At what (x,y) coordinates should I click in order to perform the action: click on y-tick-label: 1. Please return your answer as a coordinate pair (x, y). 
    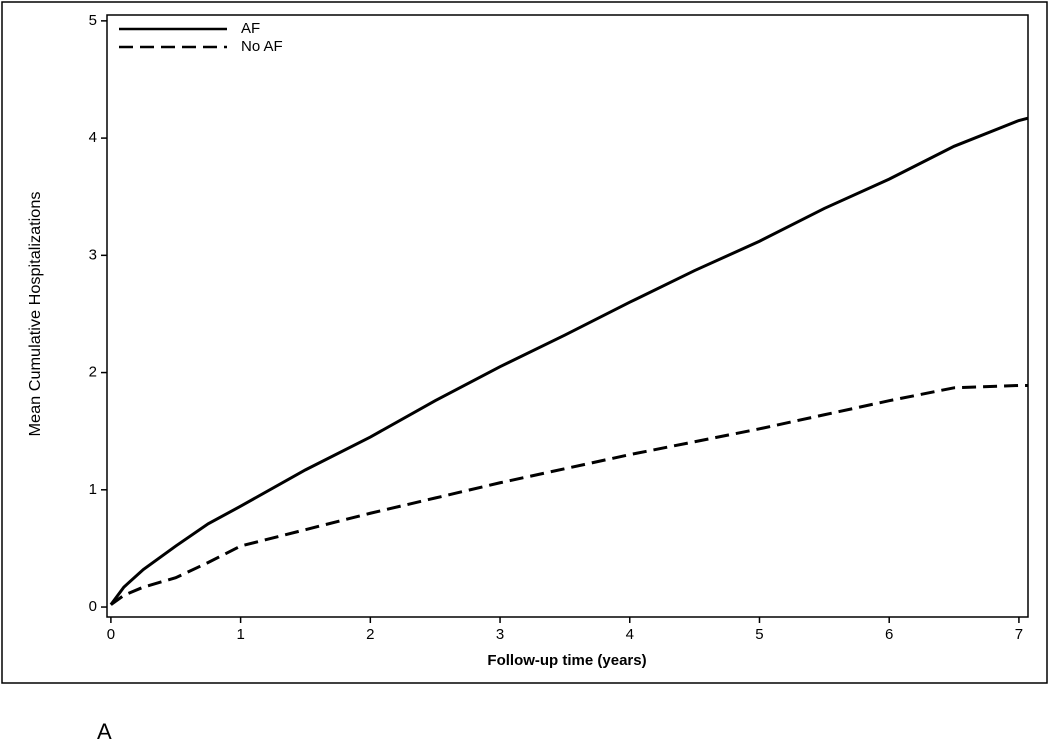
    Looking at the image, I should click on (93, 489).